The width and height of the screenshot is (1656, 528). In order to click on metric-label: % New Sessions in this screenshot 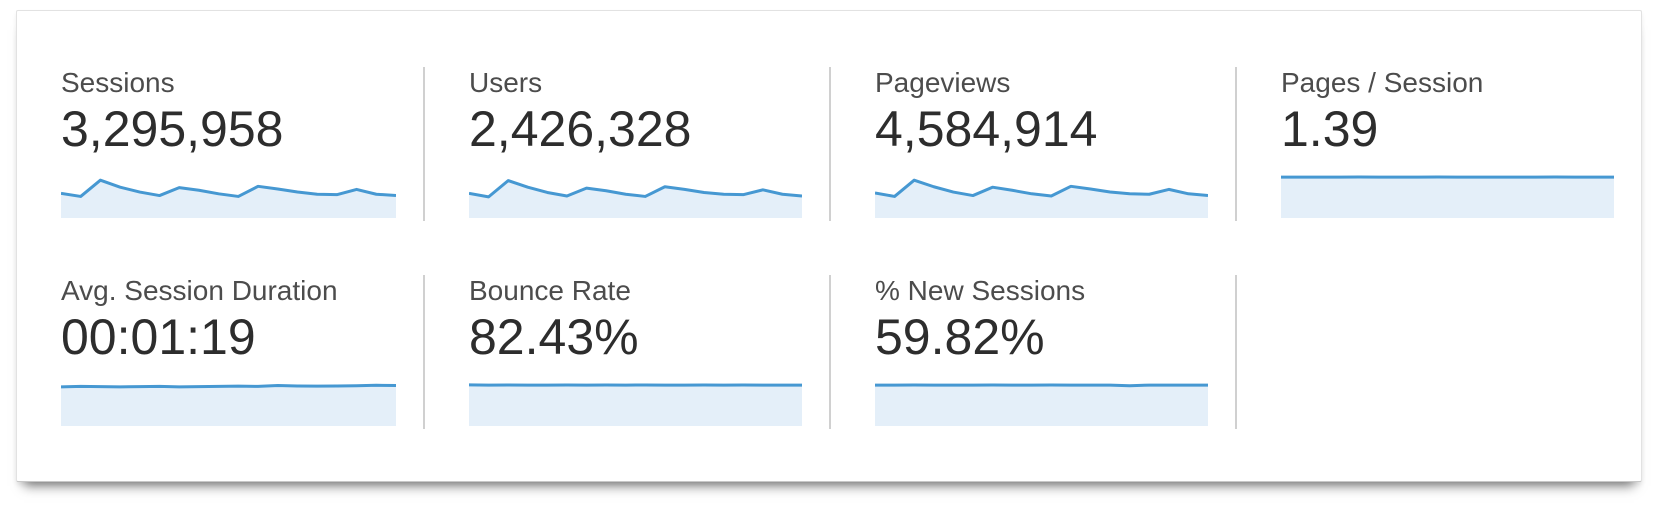, I will do `click(980, 290)`.